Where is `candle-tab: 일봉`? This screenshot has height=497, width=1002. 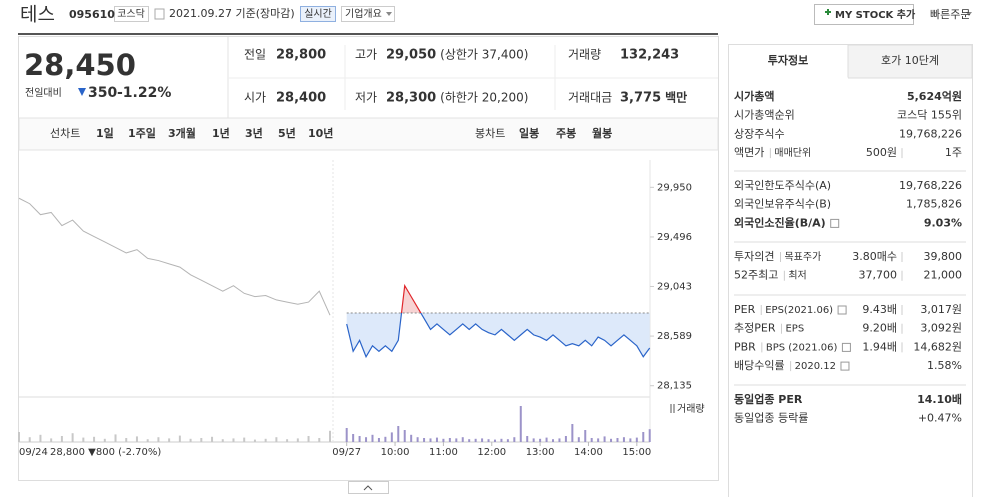 candle-tab: 일봉 is located at coordinates (529, 133).